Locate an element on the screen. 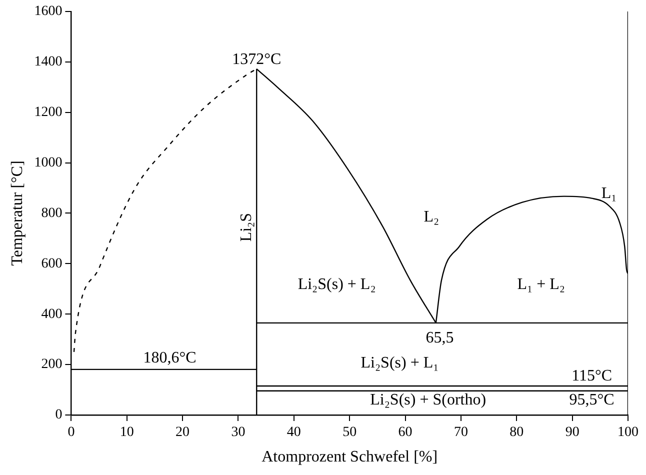  annotation: 115°C is located at coordinates (592, 375).